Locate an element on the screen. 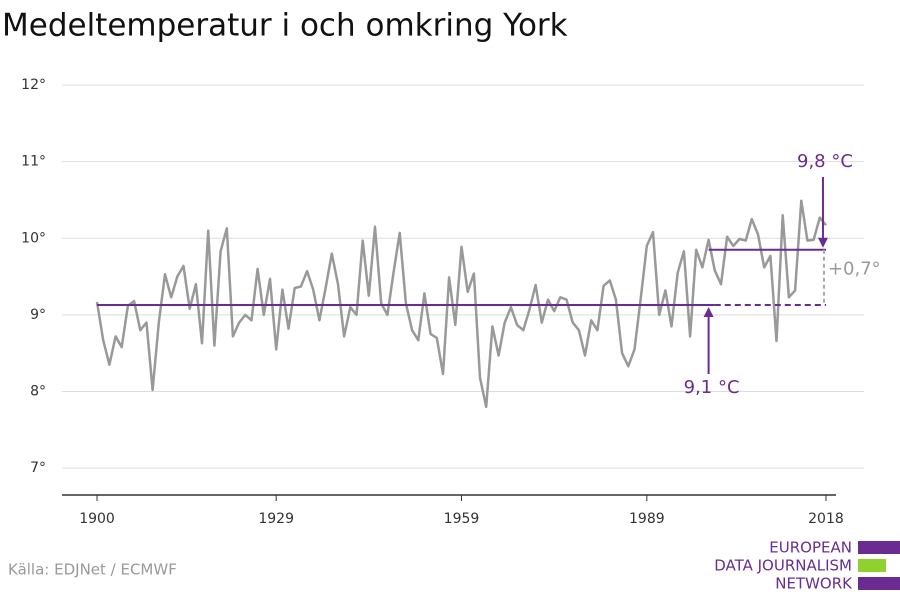  difference-label: +0,7° is located at coordinates (854, 268).